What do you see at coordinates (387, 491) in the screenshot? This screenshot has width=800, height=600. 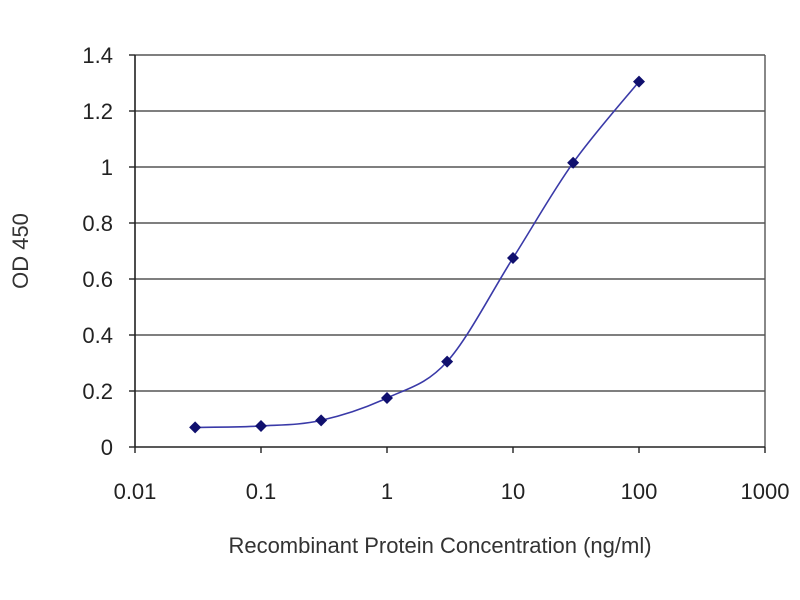 I see `x-tick-label: 1` at bounding box center [387, 491].